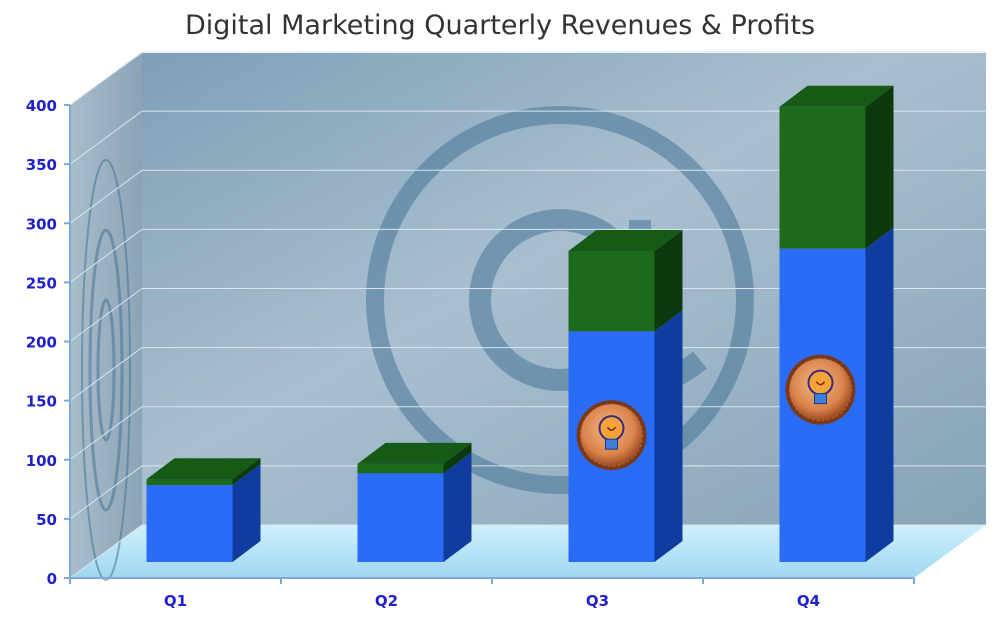 The height and width of the screenshot is (624, 1000). What do you see at coordinates (41, 106) in the screenshot?
I see `y-tick-label: 400` at bounding box center [41, 106].